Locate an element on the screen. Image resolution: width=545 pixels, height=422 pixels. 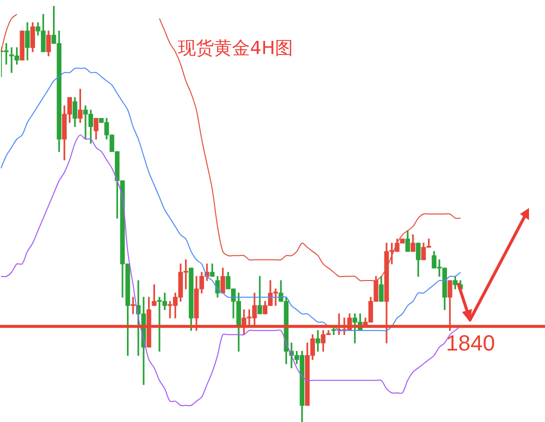
text: 现货黄金4H图 is located at coordinates (235, 48).